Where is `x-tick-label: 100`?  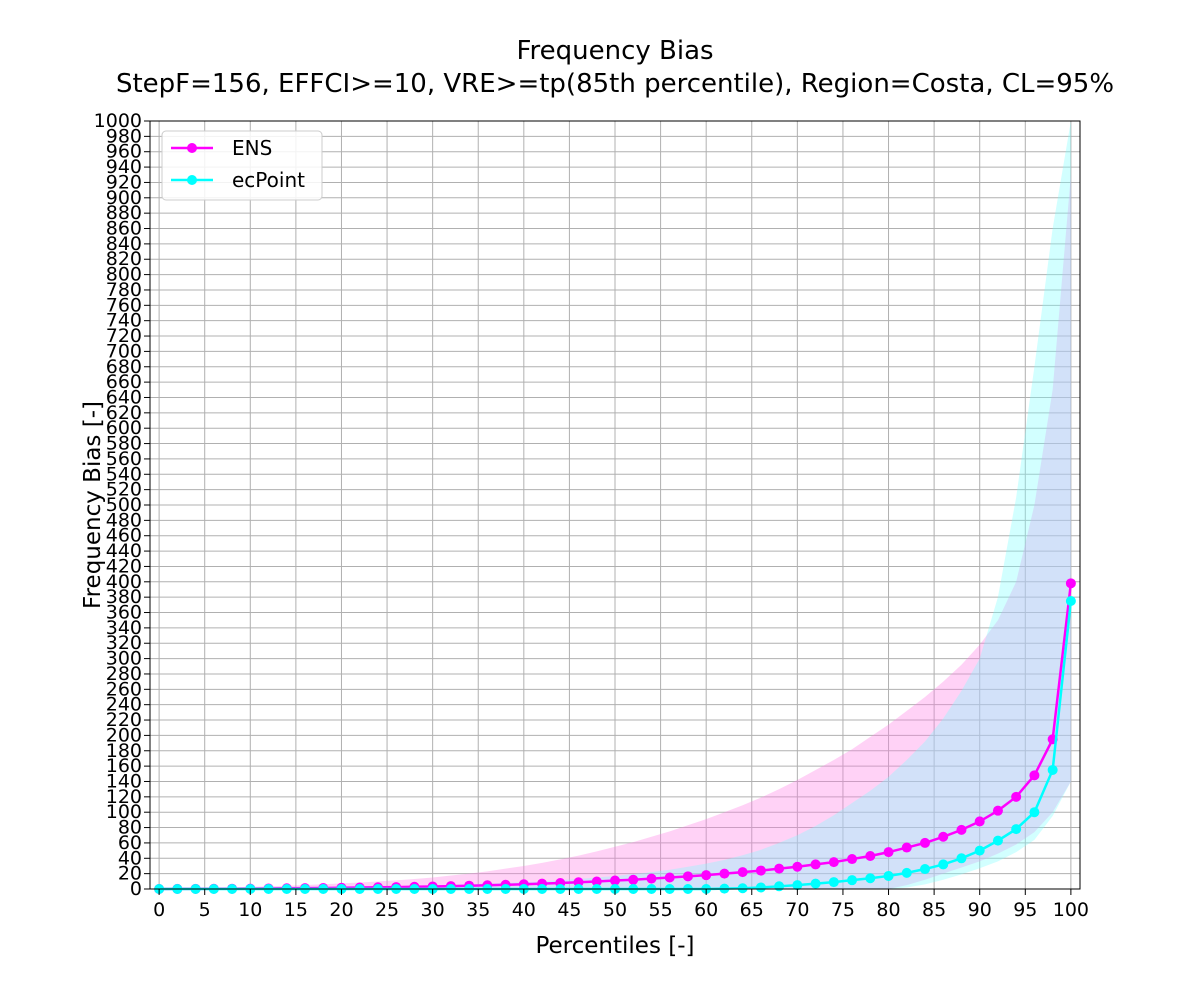 x-tick-label: 100 is located at coordinates (1071, 910).